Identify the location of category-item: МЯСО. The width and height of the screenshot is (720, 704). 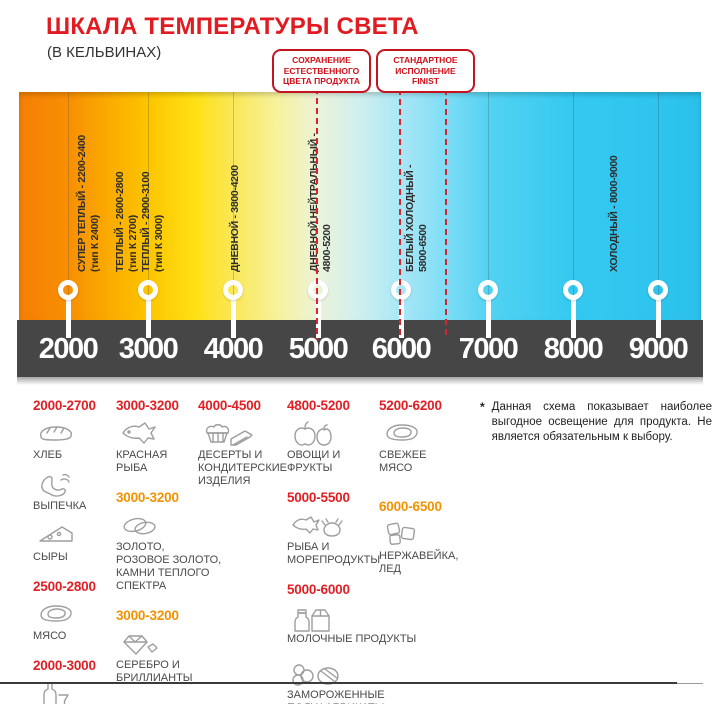
(73, 622).